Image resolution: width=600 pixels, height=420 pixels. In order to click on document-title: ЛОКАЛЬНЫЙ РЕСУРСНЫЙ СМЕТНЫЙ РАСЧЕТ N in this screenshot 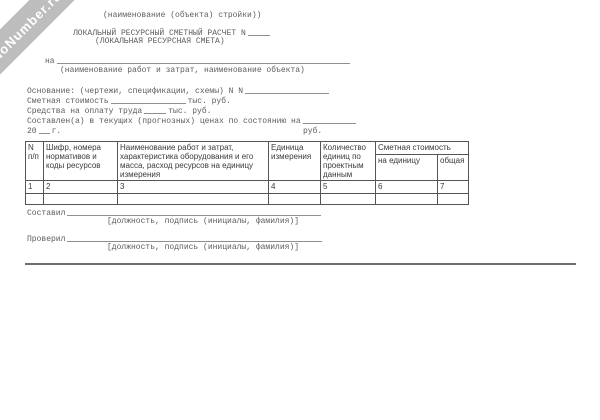, I will do `click(159, 33)`.